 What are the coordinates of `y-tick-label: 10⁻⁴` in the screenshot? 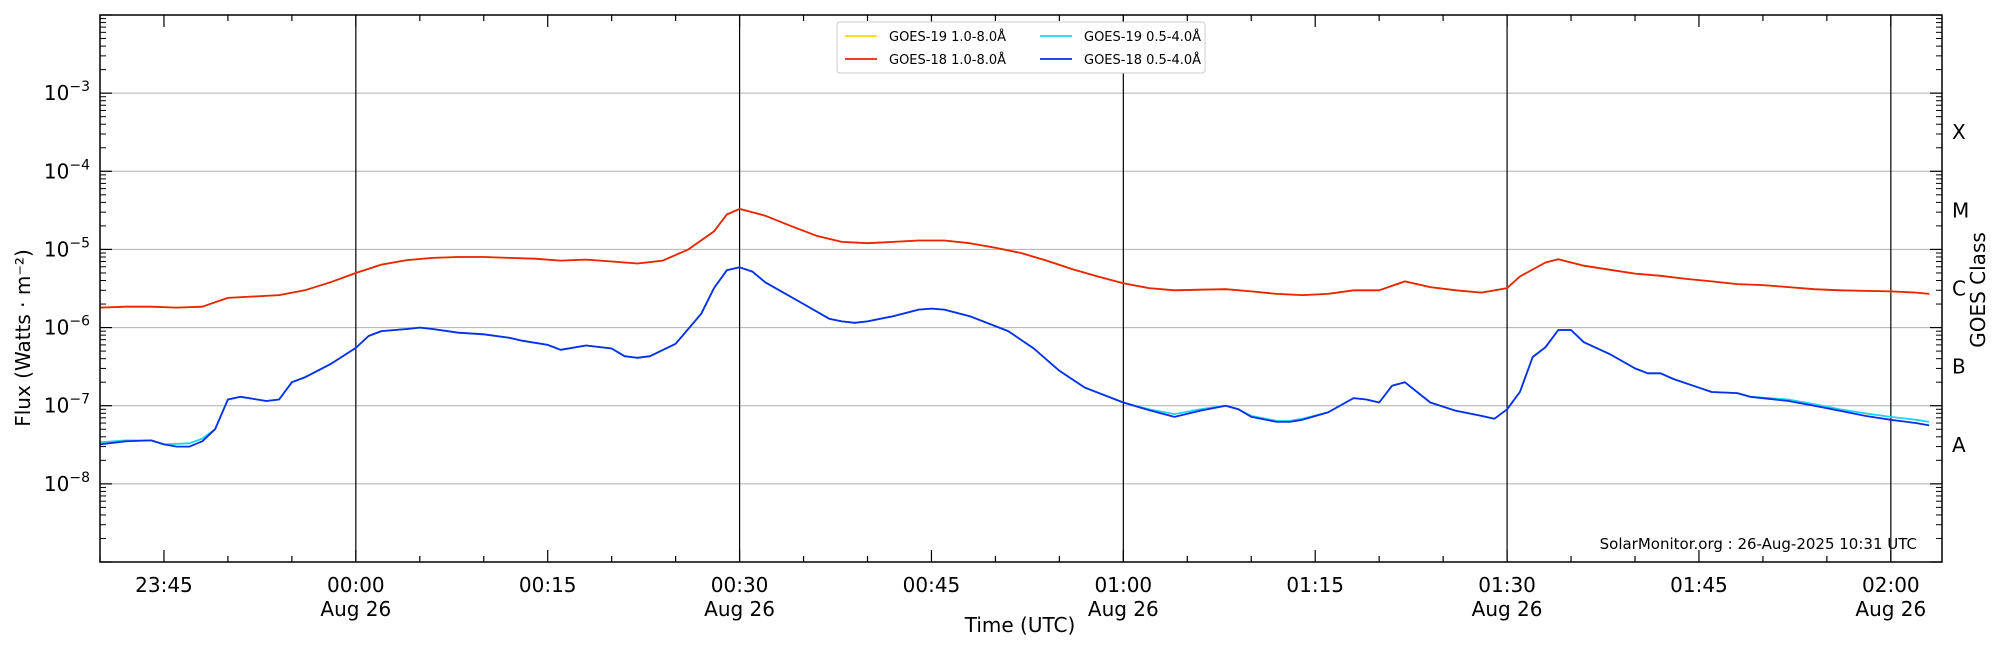 It's located at (67, 170).